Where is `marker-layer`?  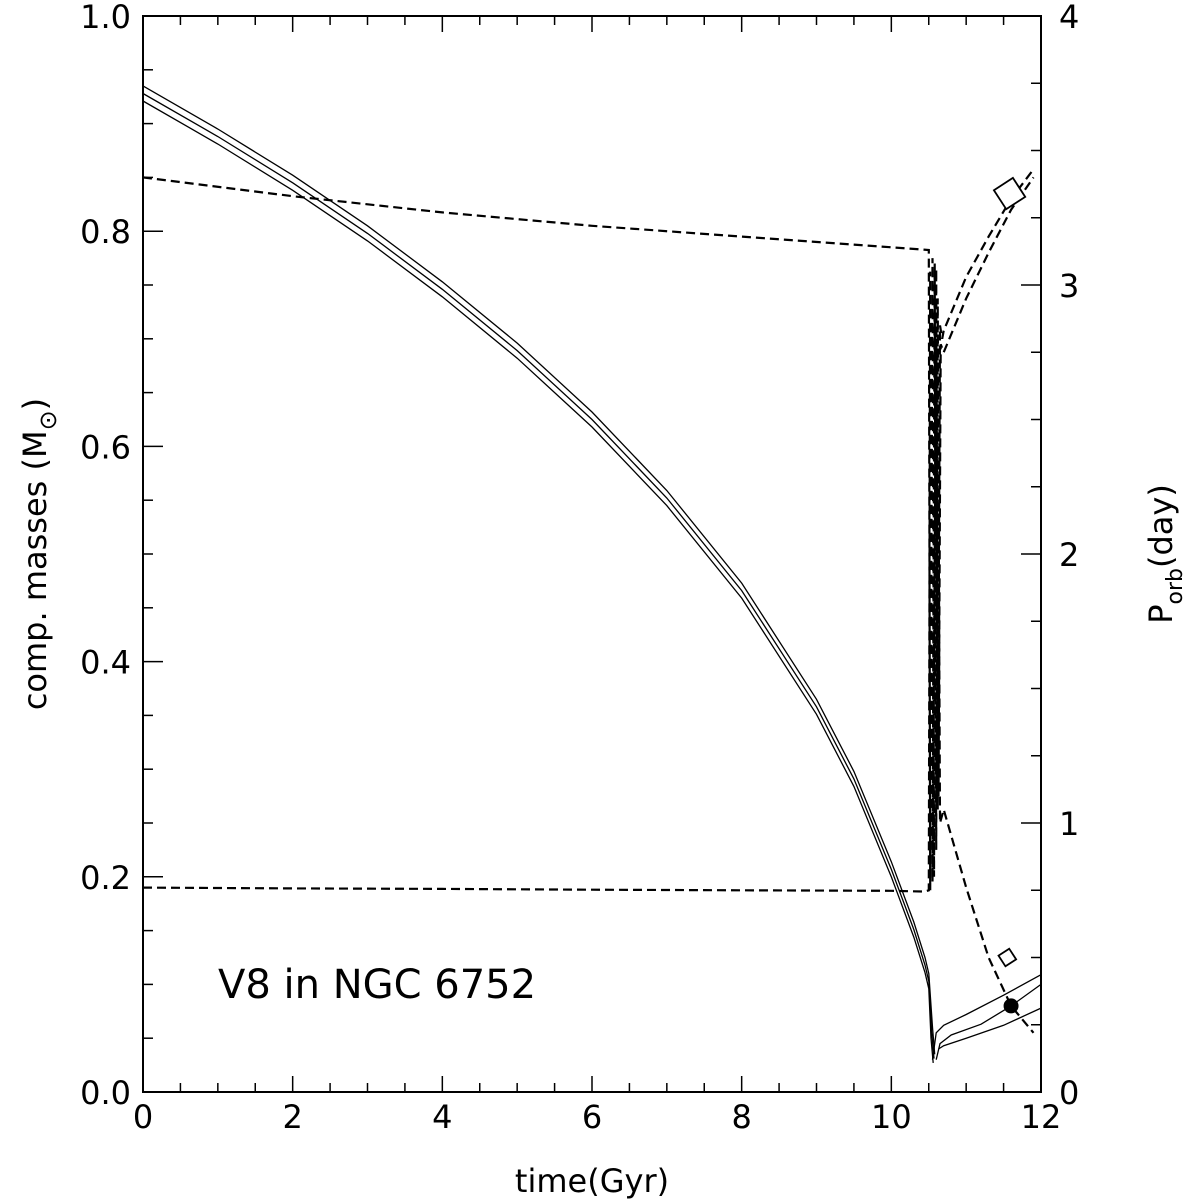 marker-layer is located at coordinates (1009, 595).